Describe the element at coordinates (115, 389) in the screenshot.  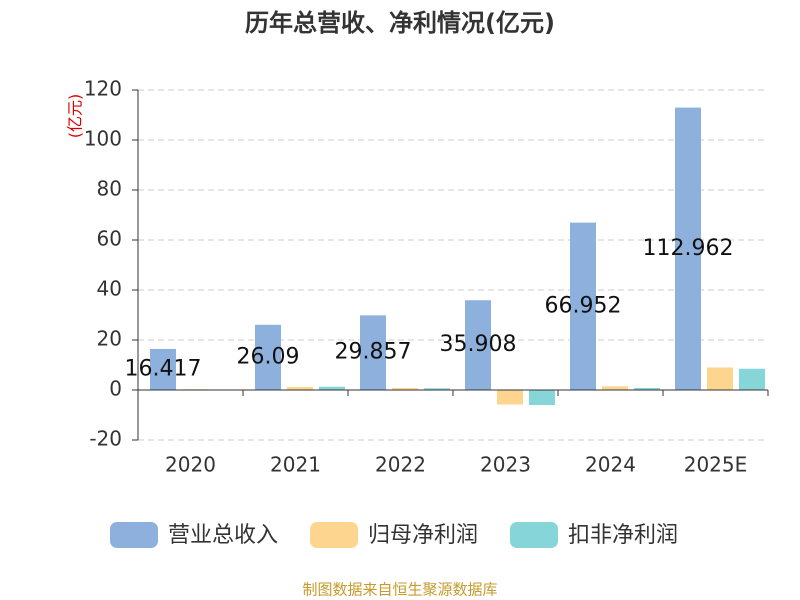
I see `y-tick-label: 0` at that location.